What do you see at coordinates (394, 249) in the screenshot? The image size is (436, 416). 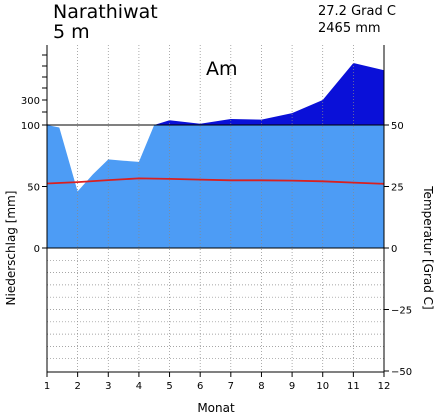 I see `right-tick-label: 0` at bounding box center [394, 249].